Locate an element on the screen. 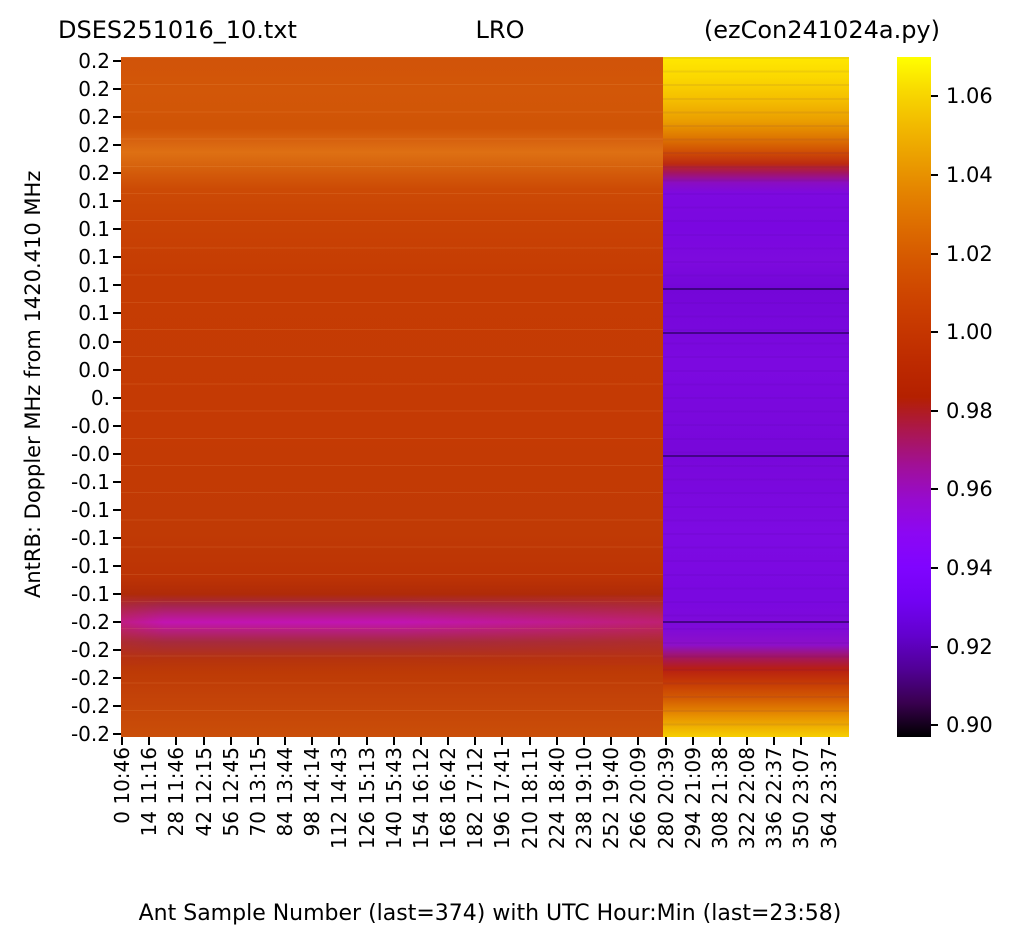 The height and width of the screenshot is (947, 1024). x-tick-label-text: 252 19:40 is located at coordinates (611, 798).